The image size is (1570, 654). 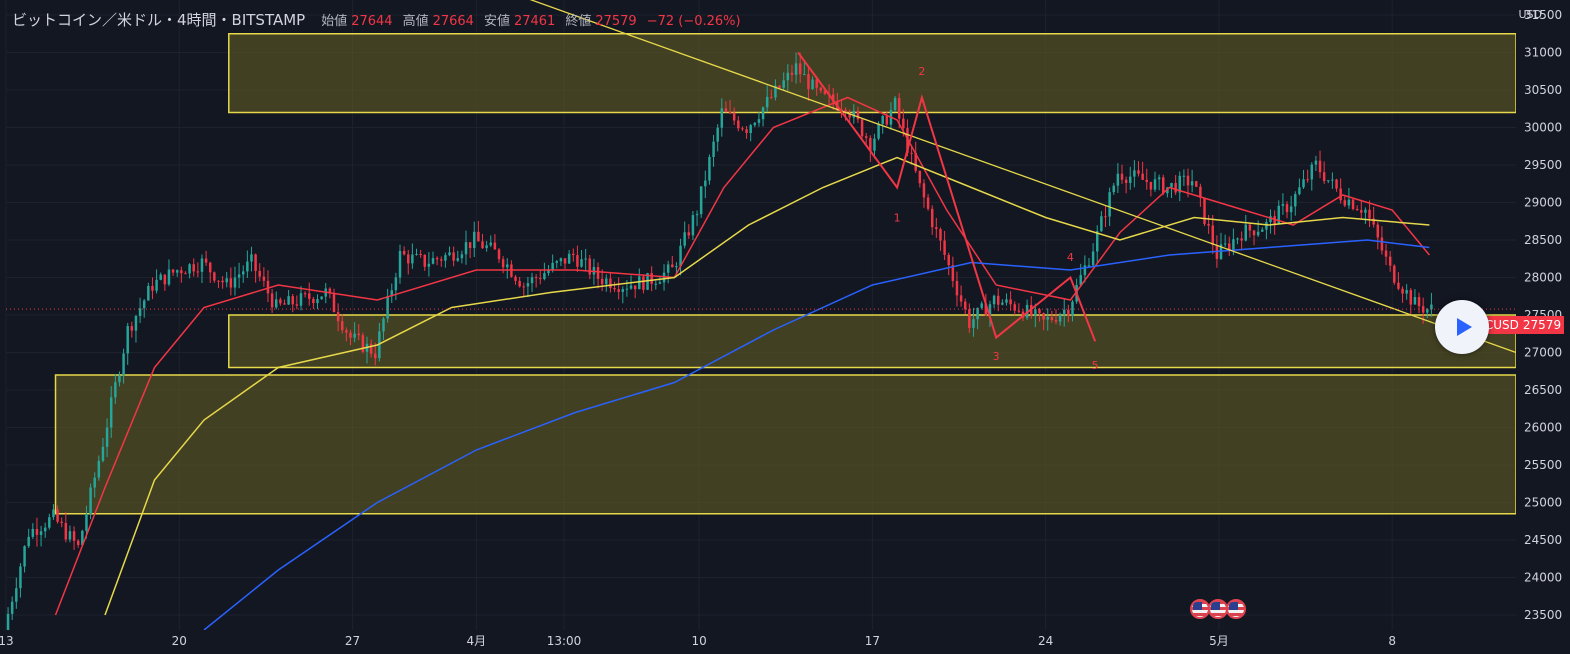 What do you see at coordinates (7, 641) in the screenshot?
I see `time-tick-label: 13` at bounding box center [7, 641].